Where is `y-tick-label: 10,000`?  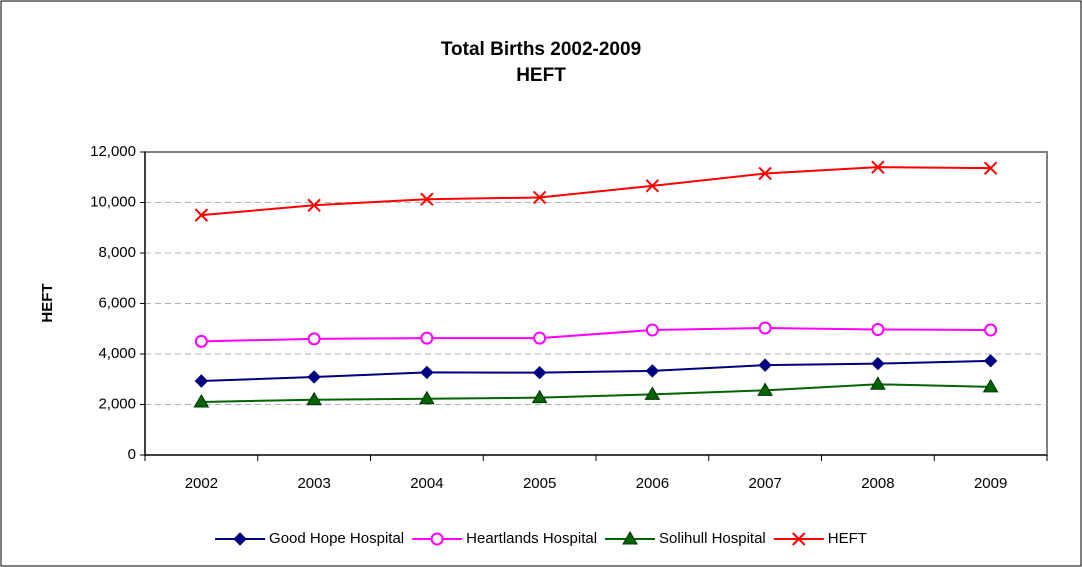 y-tick-label: 10,000 is located at coordinates (113, 201).